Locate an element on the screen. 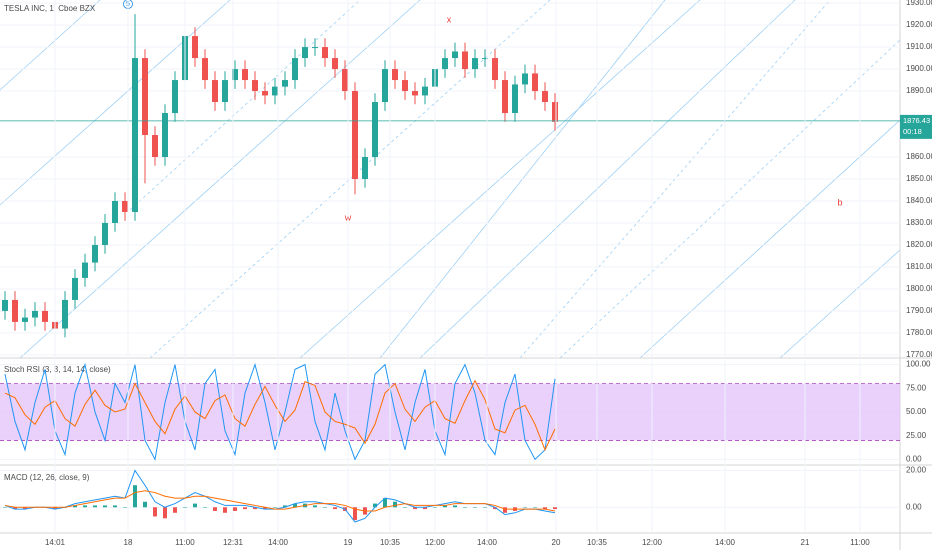  y-tick-label: 25.00 is located at coordinates (916, 435).